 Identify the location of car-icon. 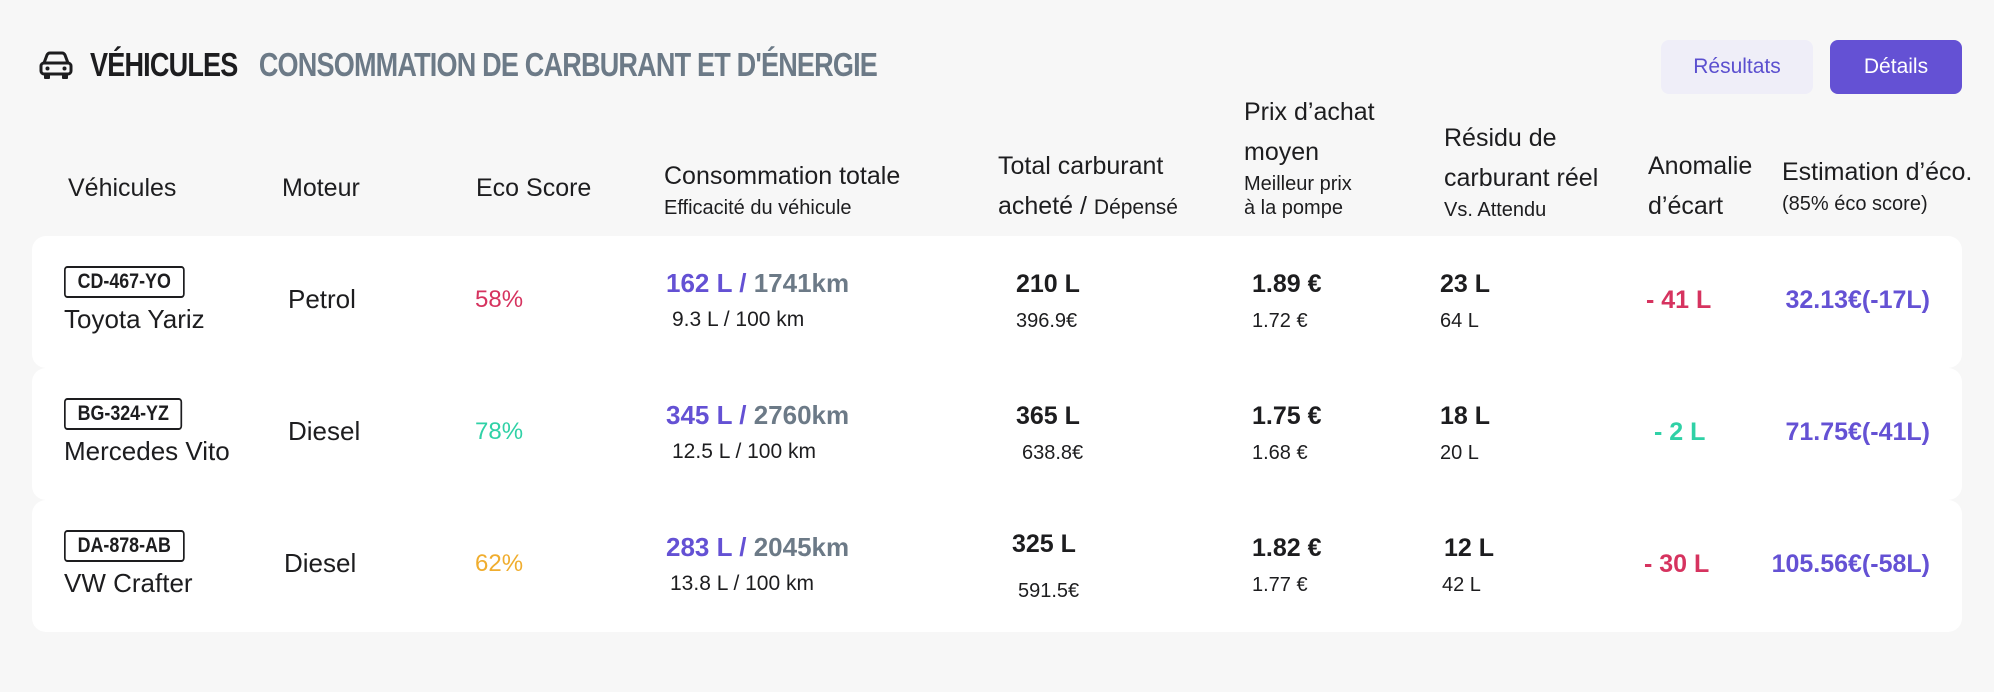
(56, 65).